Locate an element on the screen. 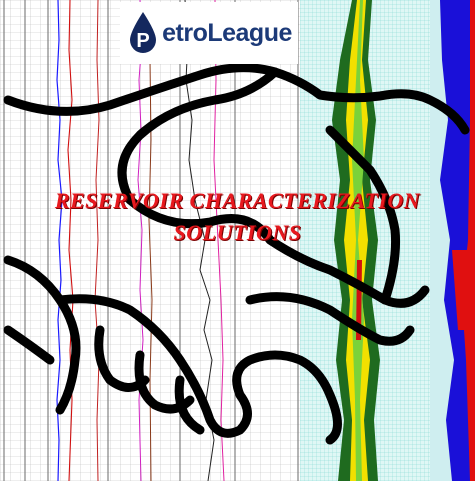 Image resolution: width=475 pixels, height=481 pixels. right-track-red-fill is located at coordinates (468, 240).